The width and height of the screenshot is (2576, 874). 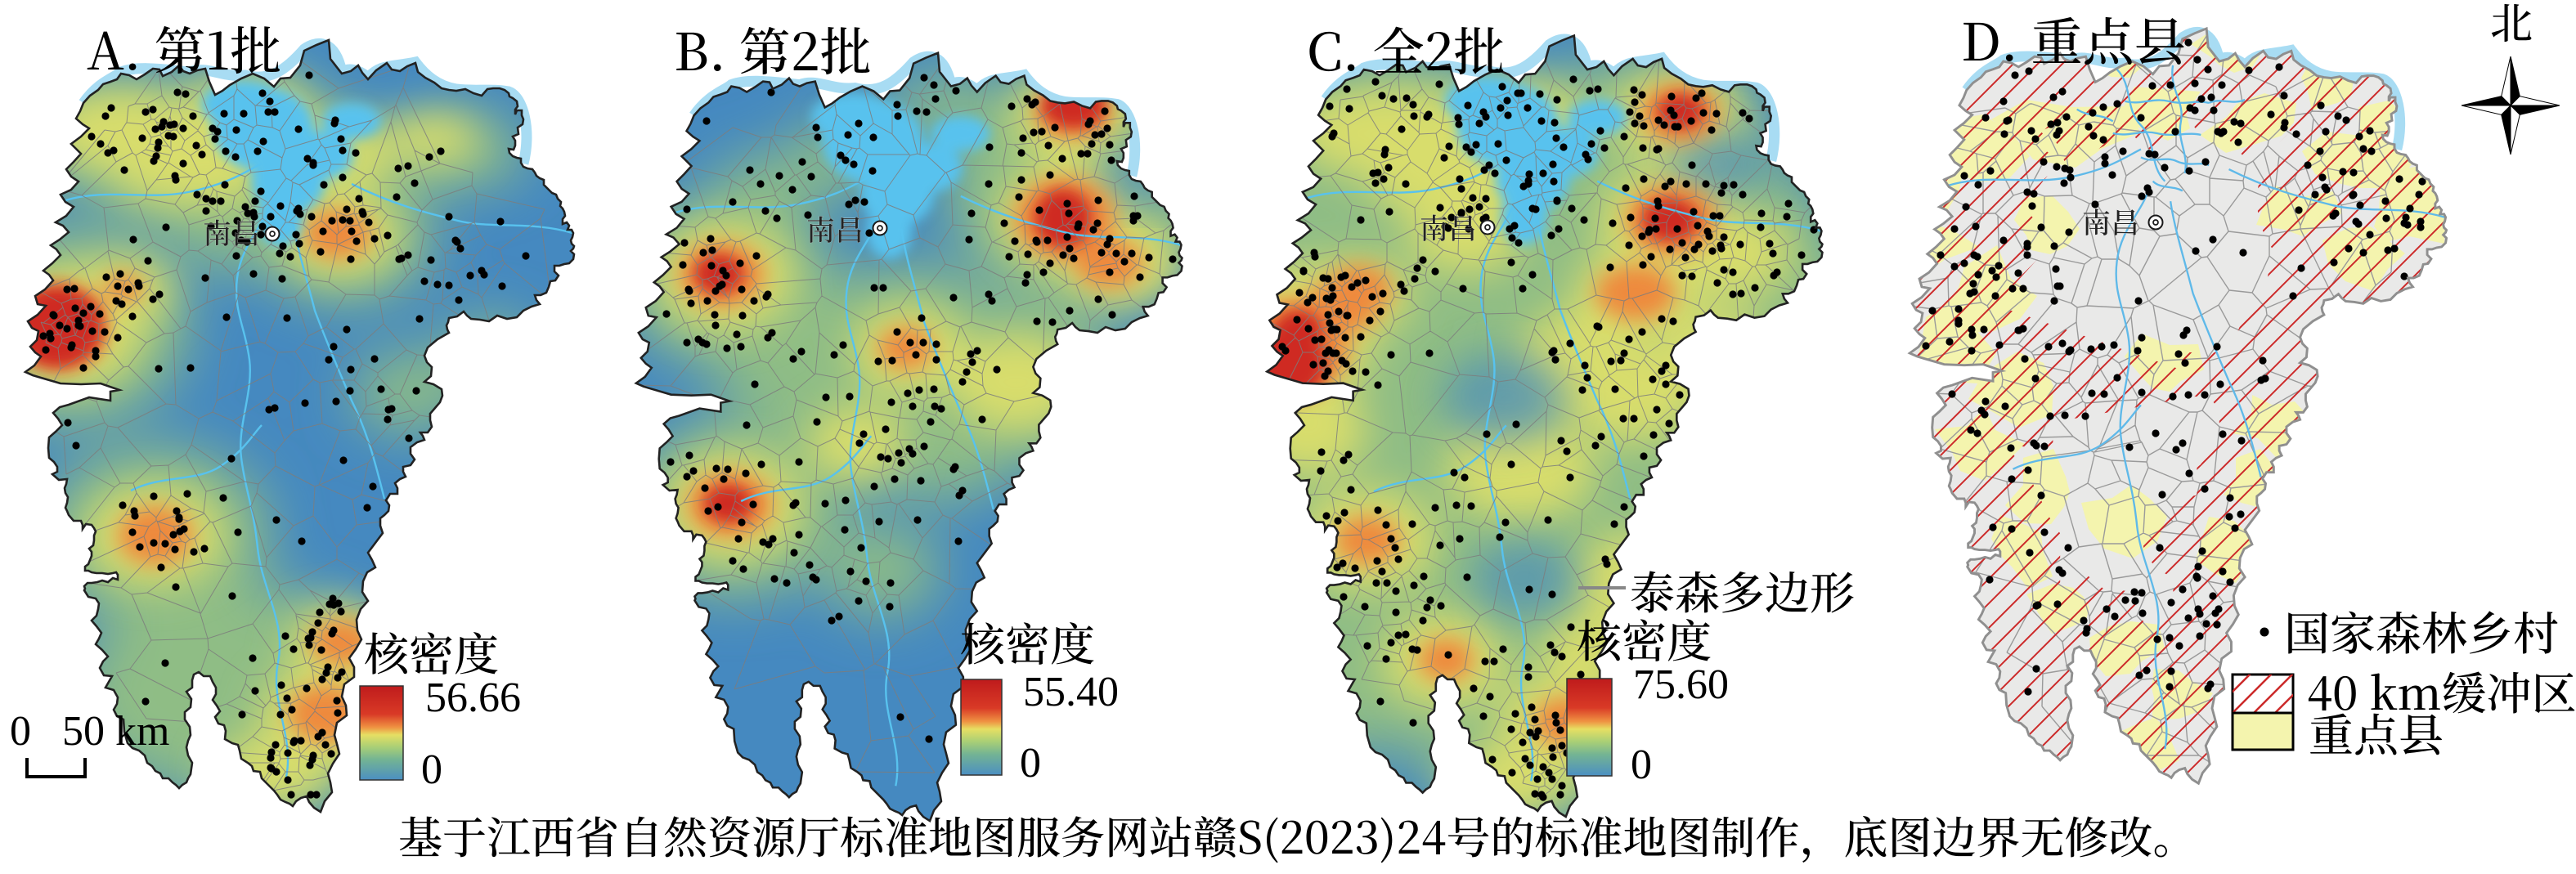 What do you see at coordinates (473, 698) in the screenshot?
I see `svg-text: 56.66` at bounding box center [473, 698].